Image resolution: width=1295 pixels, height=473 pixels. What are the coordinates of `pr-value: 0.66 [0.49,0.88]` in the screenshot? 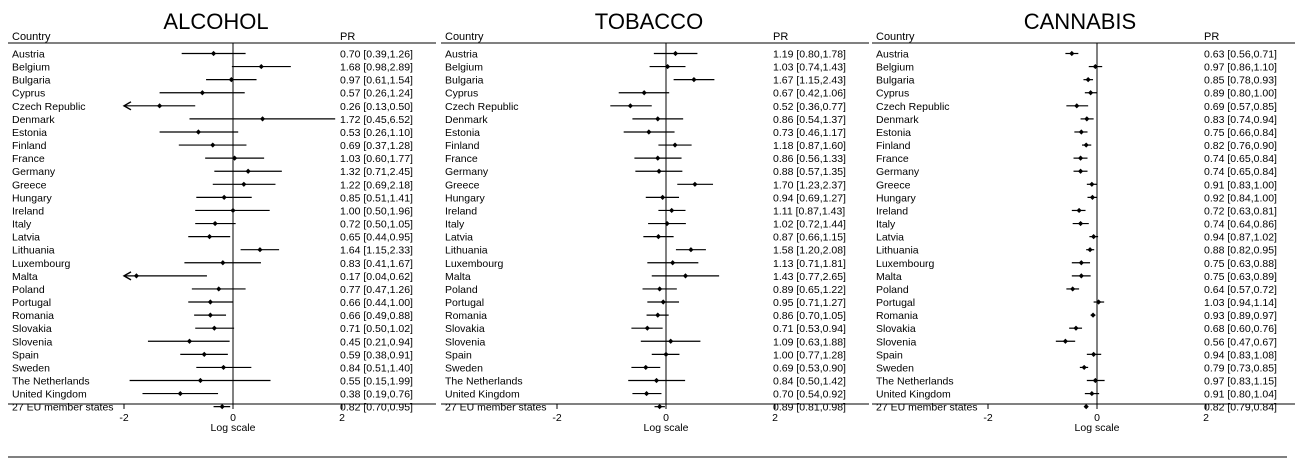 It's located at (376, 316).